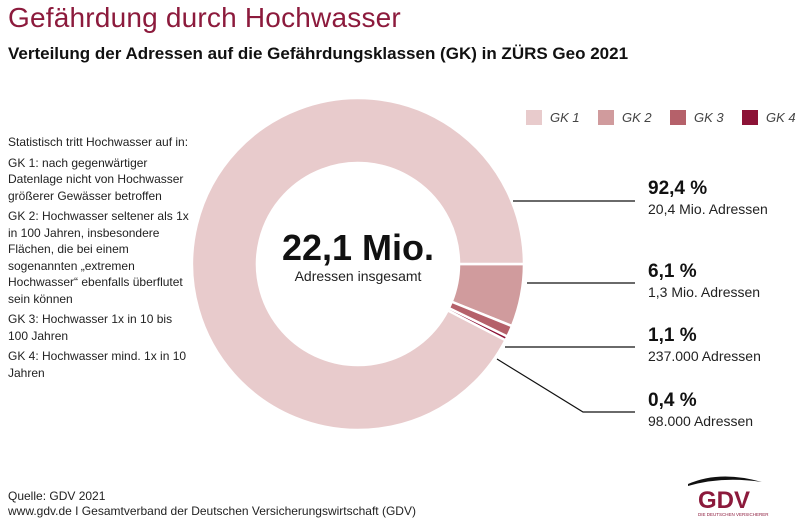  I want to click on page-title: Gefährdung durch Hochwasser, so click(204, 17).